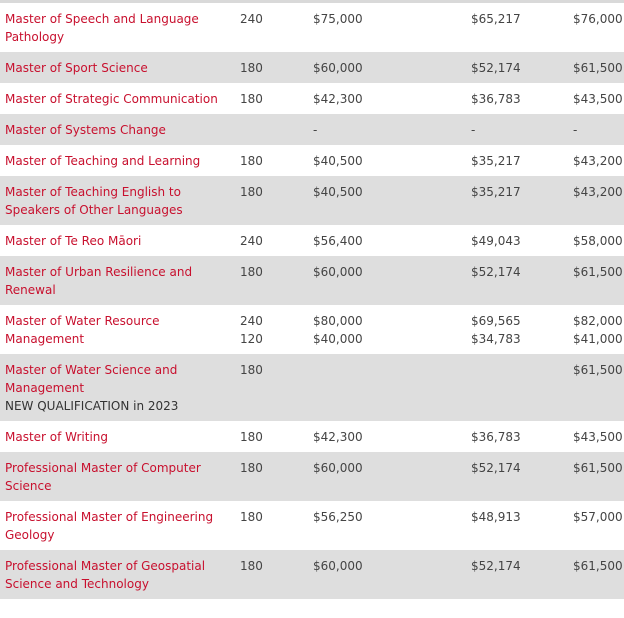  Describe the element at coordinates (91, 379) in the screenshot. I see `qualification-link: Master of Water Science and Management` at that location.